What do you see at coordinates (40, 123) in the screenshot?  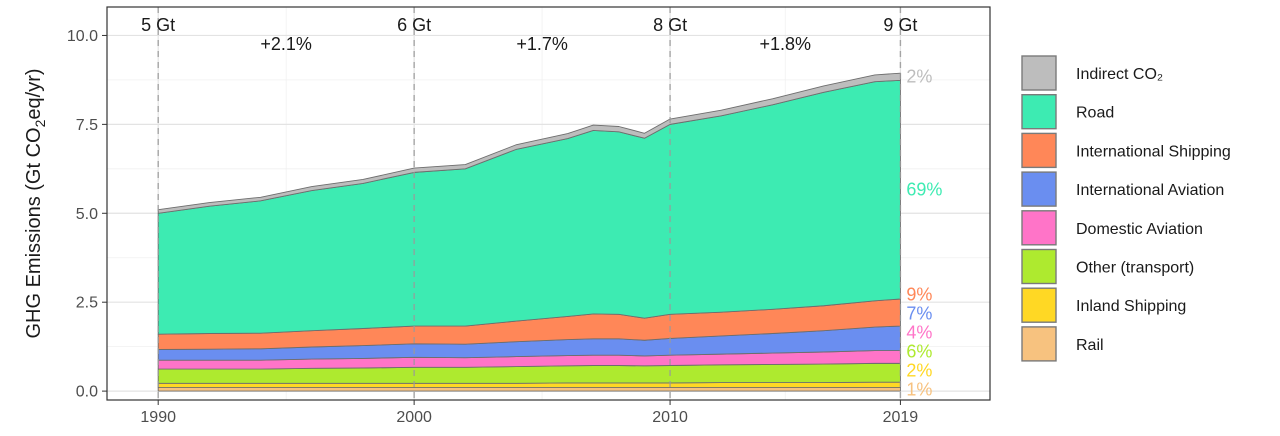 I see `y-axis-label-subscript: 2` at bounding box center [40, 123].